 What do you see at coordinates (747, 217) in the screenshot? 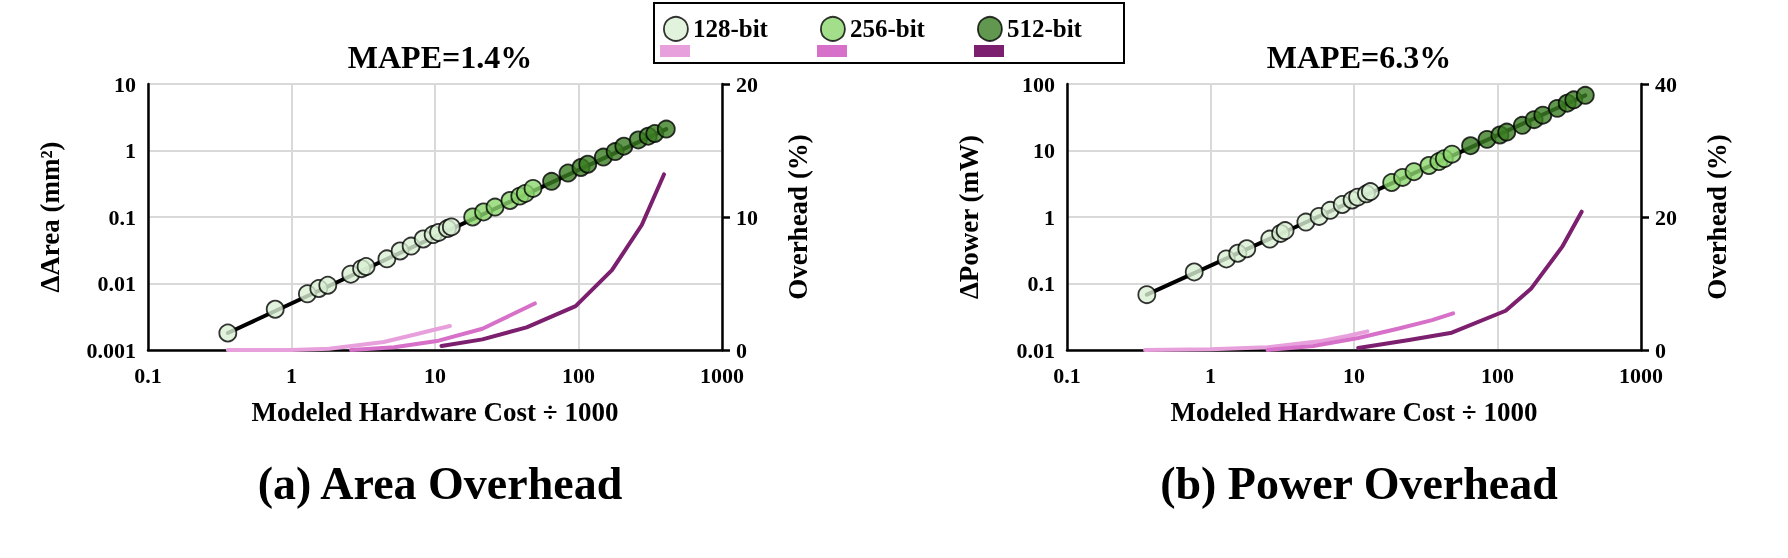
I see `y2-tick-label: 10` at bounding box center [747, 217].